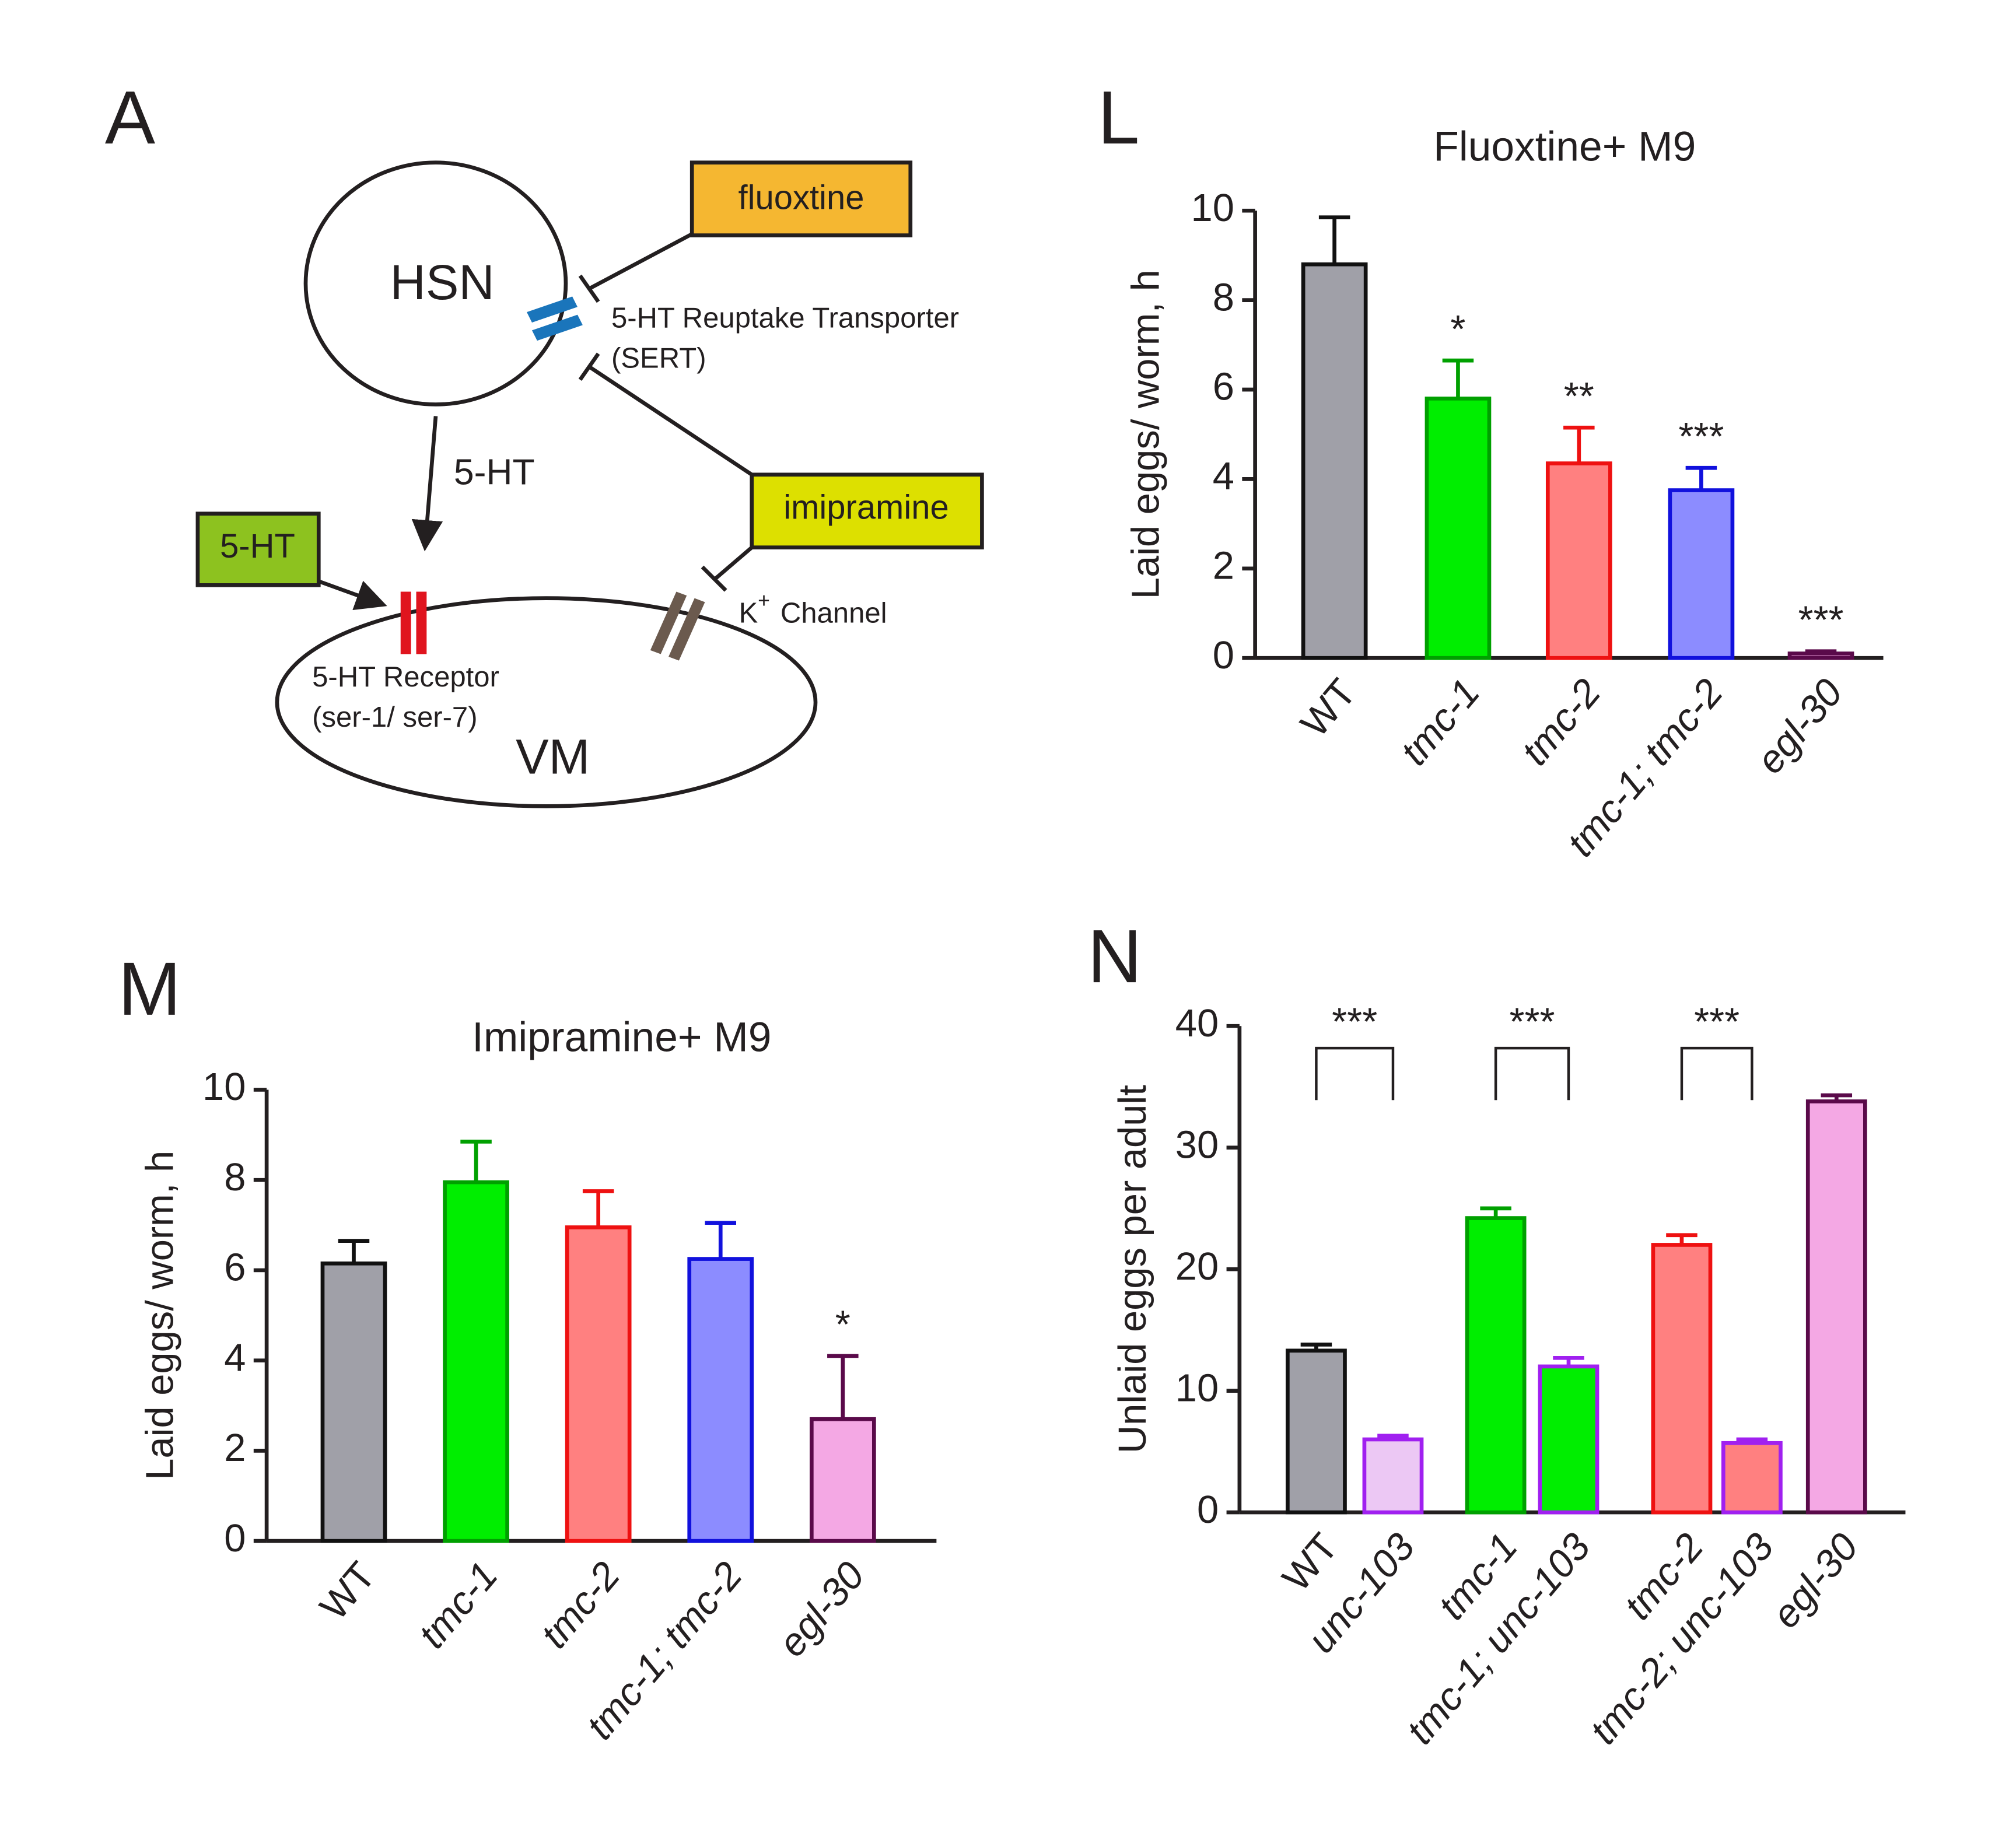  What do you see at coordinates (257, 546) in the screenshot?
I see `serotonin-box-label: 5-HT` at bounding box center [257, 546].